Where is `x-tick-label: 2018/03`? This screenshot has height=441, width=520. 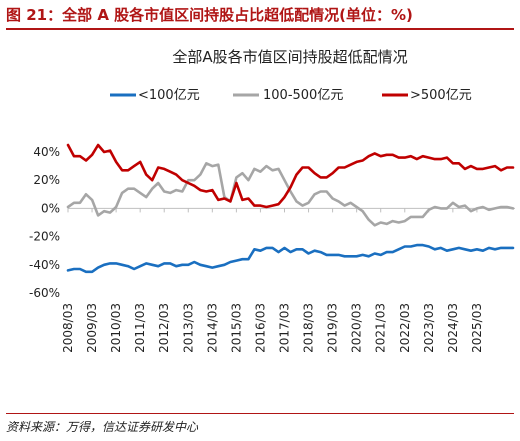 x-tick-label: 2018/03 is located at coordinates (309, 328).